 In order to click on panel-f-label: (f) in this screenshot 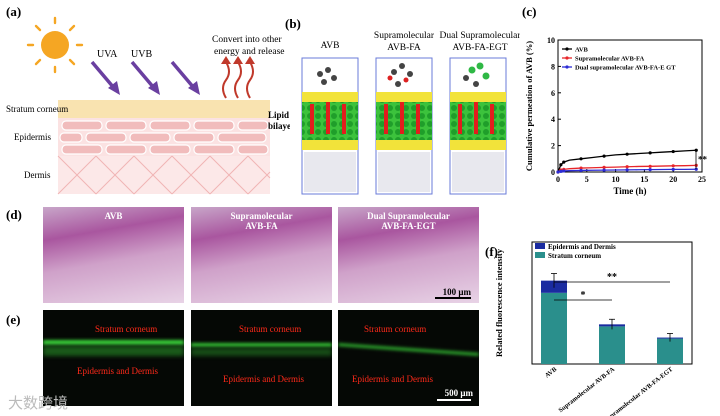, I will do `click(491, 251)`.